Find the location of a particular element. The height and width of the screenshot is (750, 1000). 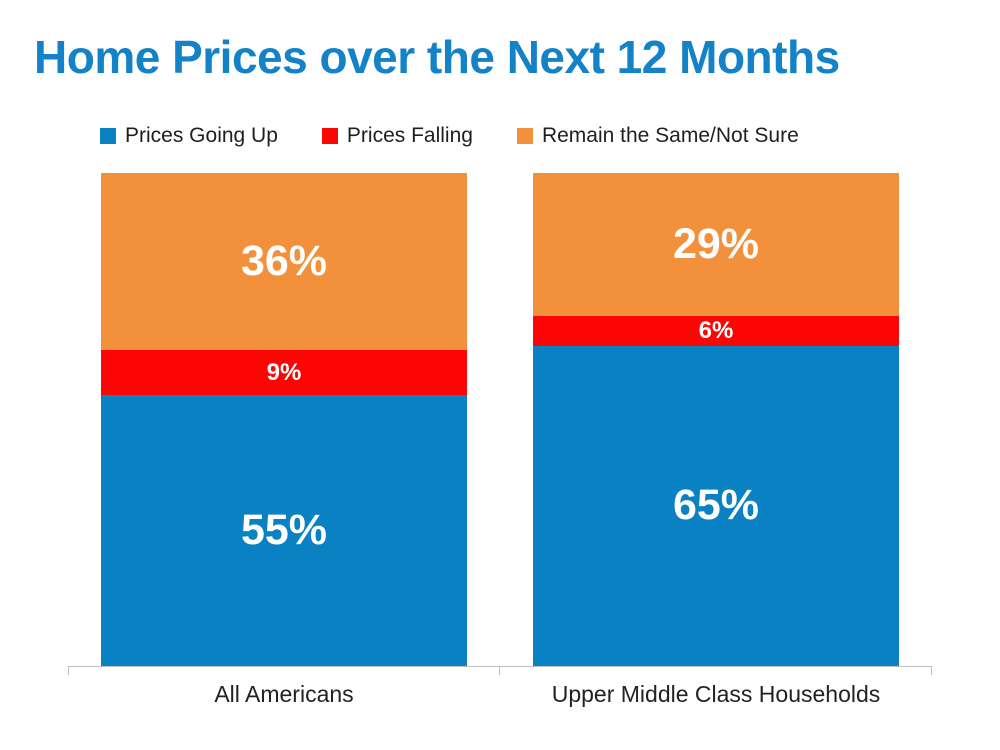

legend-label: Prices Going Up is located at coordinates (201, 135).